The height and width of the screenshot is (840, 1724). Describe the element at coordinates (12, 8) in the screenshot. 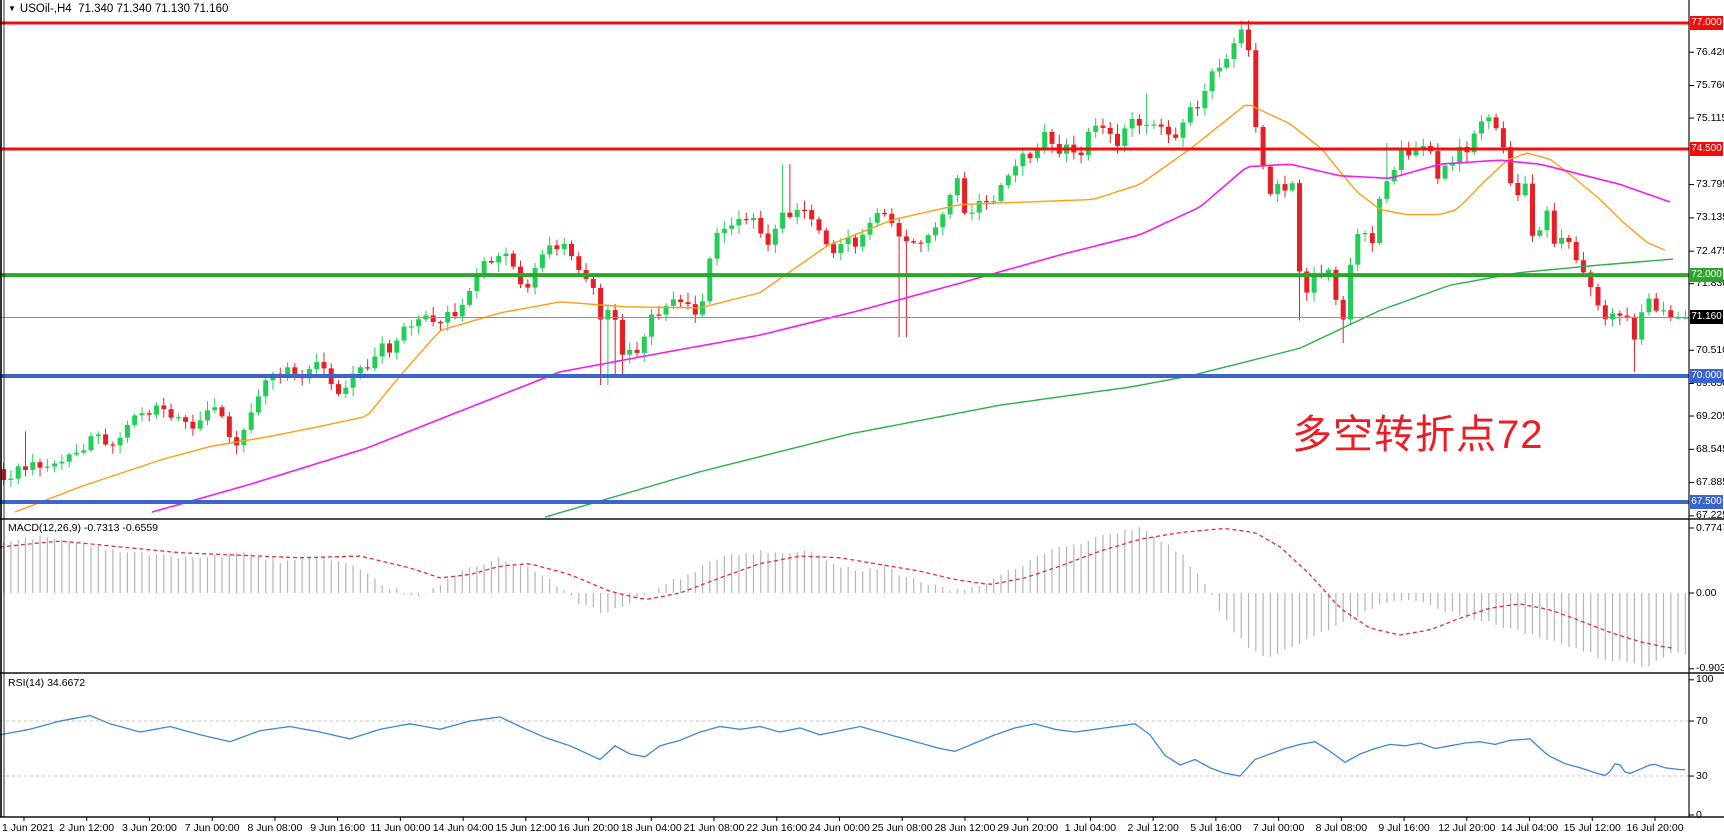

I see `collapse-triangle-icon: ▼` at that location.